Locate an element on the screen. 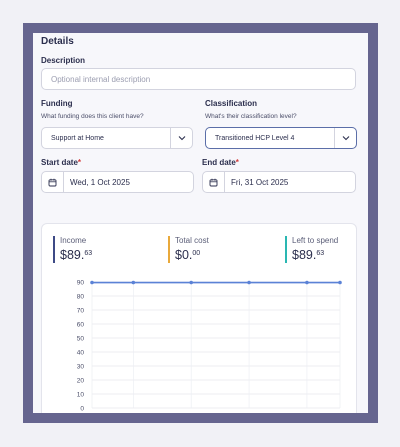  y-tick-label: 50 is located at coordinates (81, 338).